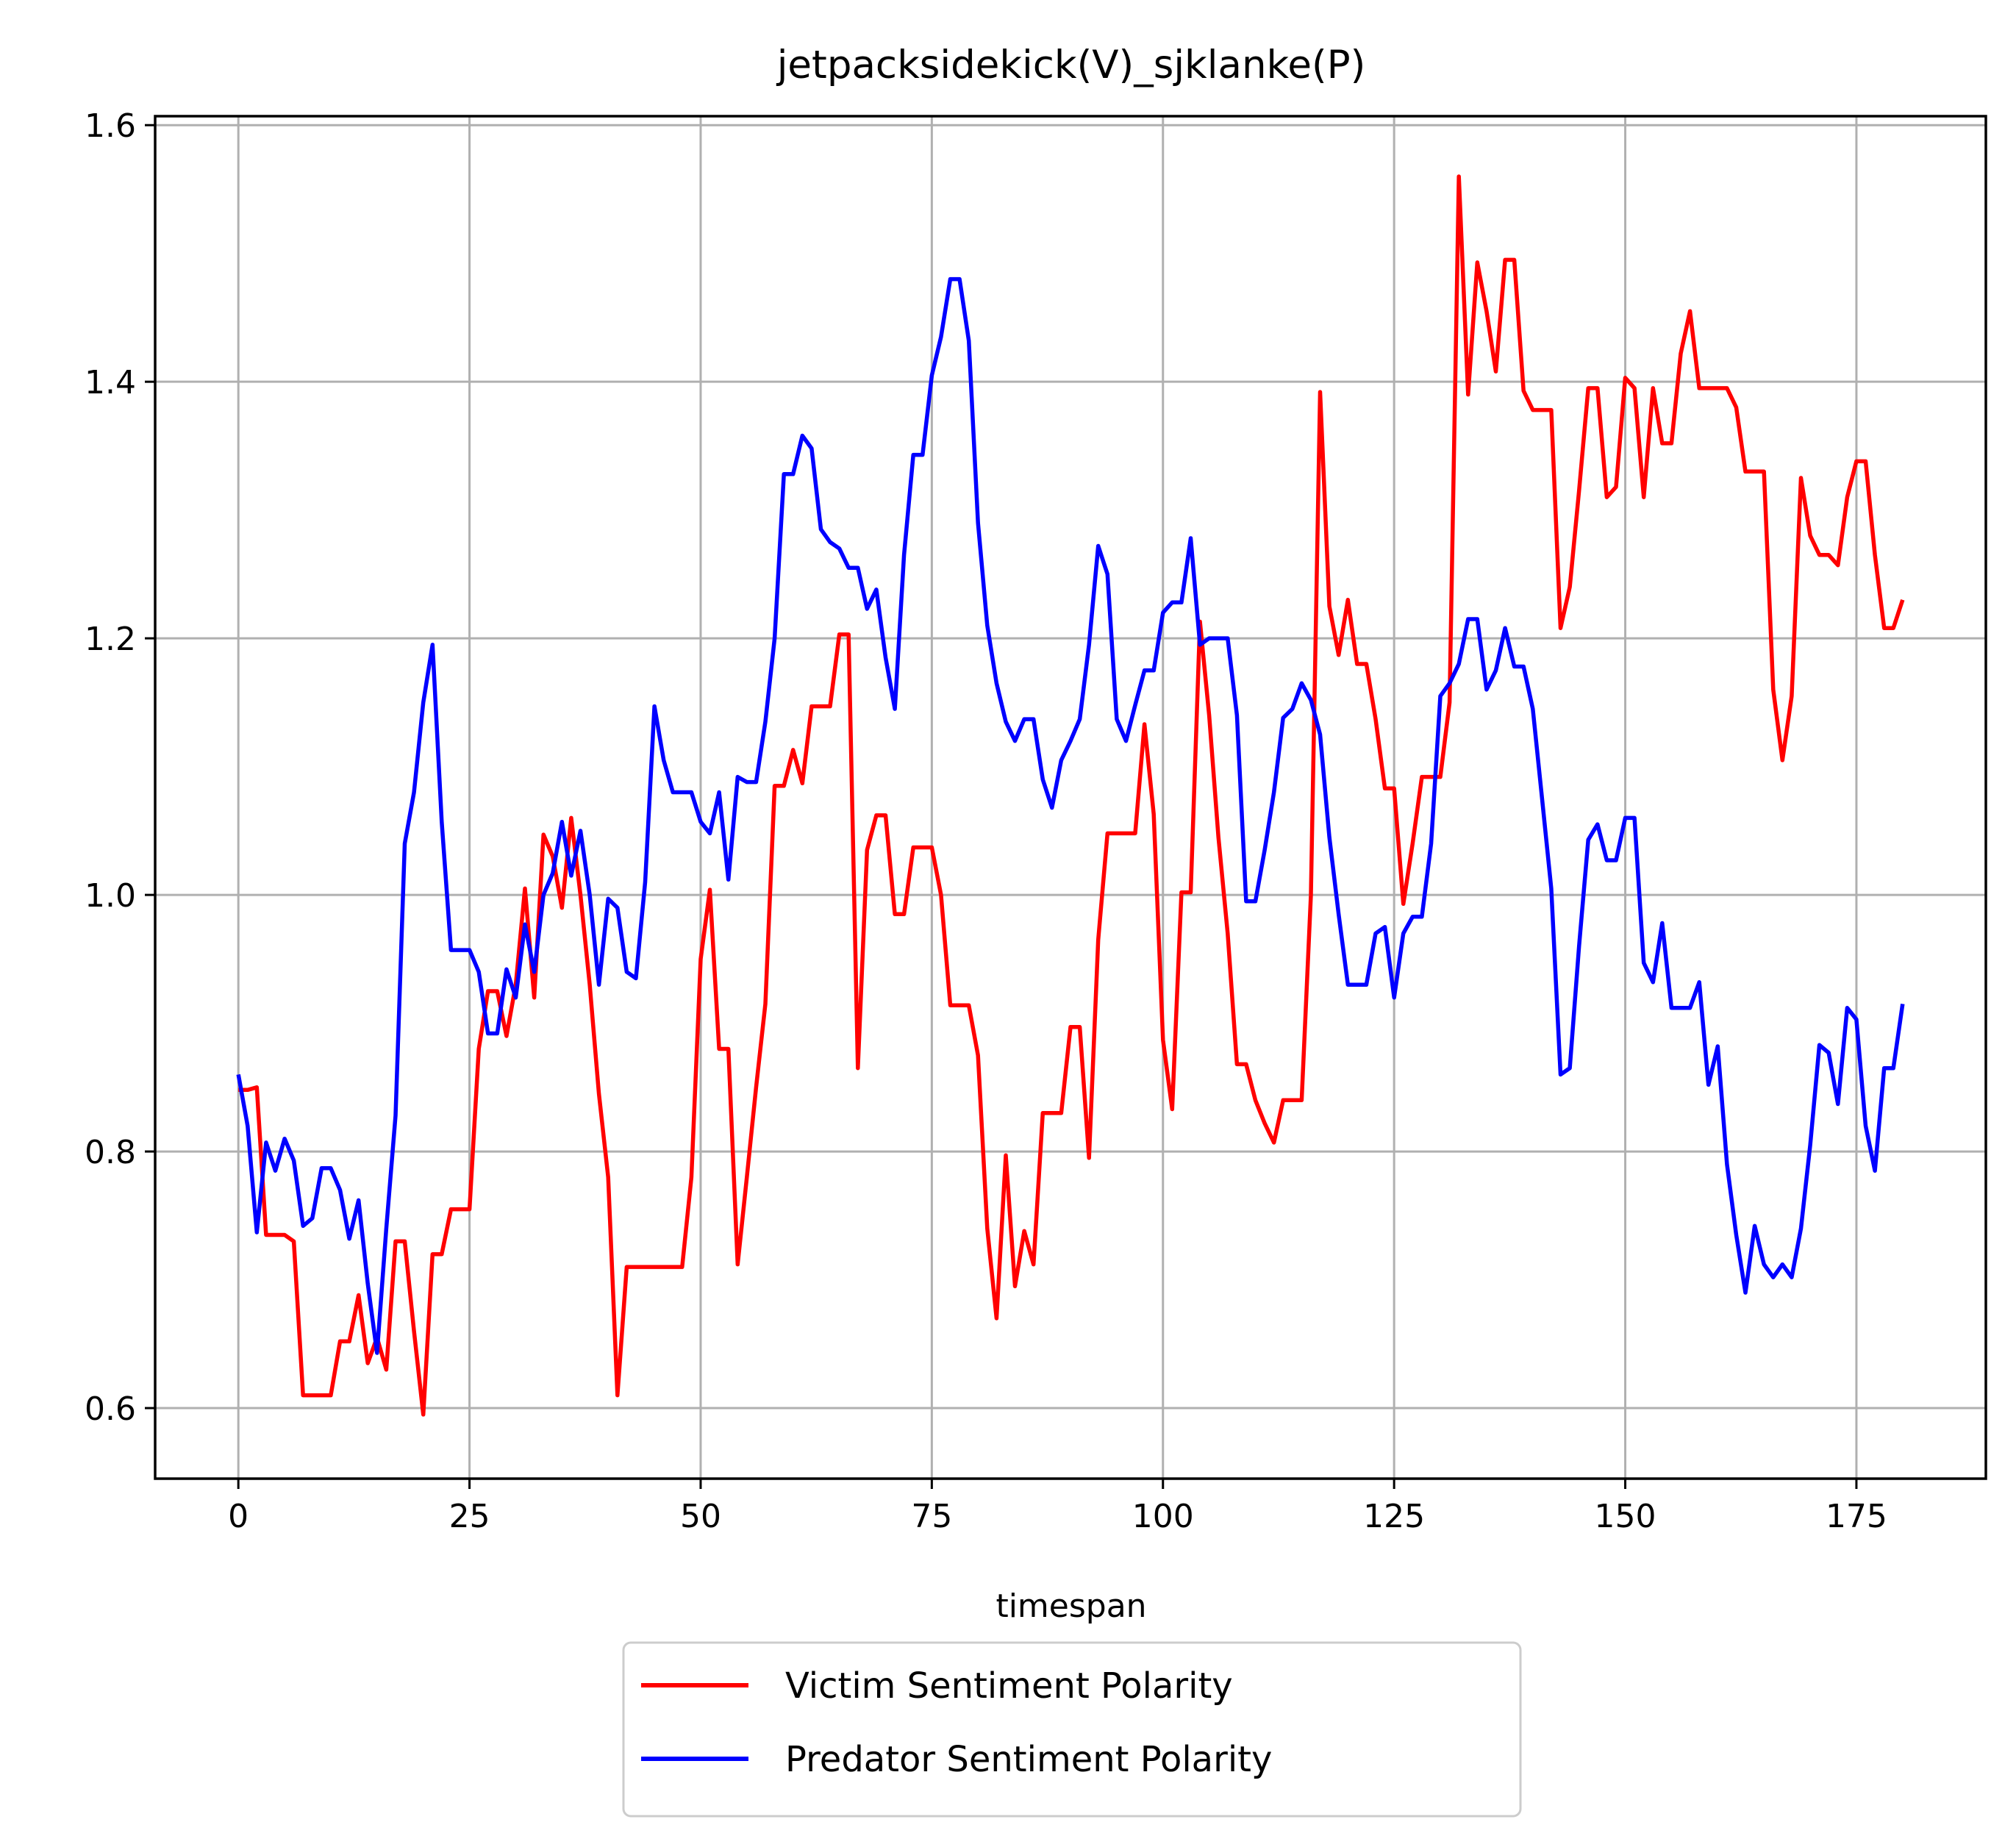 This screenshot has width=2016, height=1836. Describe the element at coordinates (700, 1516) in the screenshot. I see `x-tick-label: 50` at that location.